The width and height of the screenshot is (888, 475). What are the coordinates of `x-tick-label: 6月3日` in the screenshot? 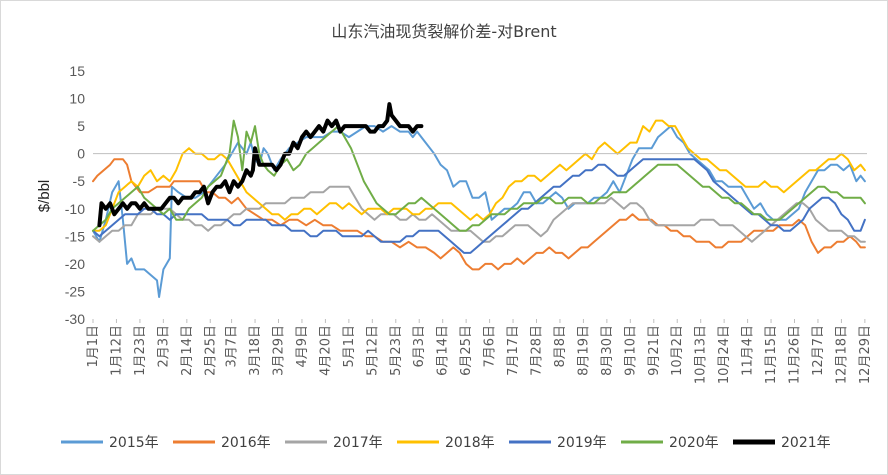 It's located at (419, 346).